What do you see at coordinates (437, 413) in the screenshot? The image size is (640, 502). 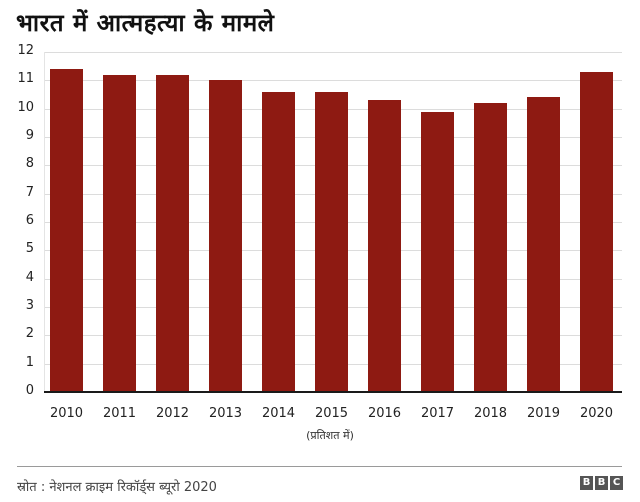 I see `x-tick-label: 2017` at bounding box center [437, 413].